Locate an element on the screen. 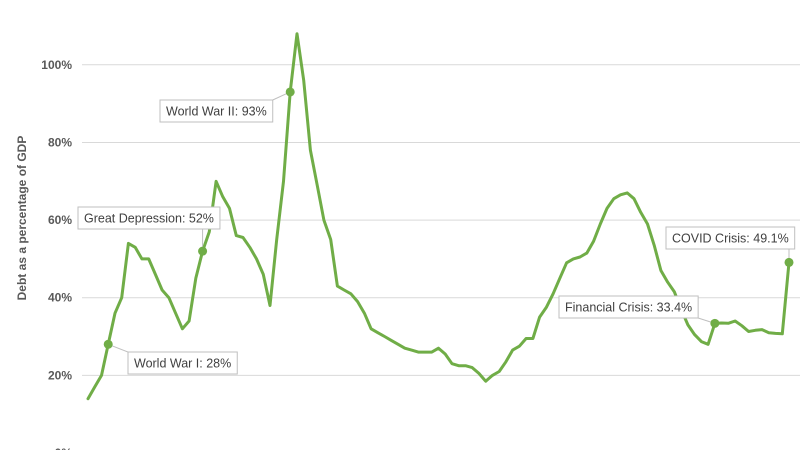 This screenshot has height=450, width=800. annotation-callout: World War II: 93% is located at coordinates (227, 105).